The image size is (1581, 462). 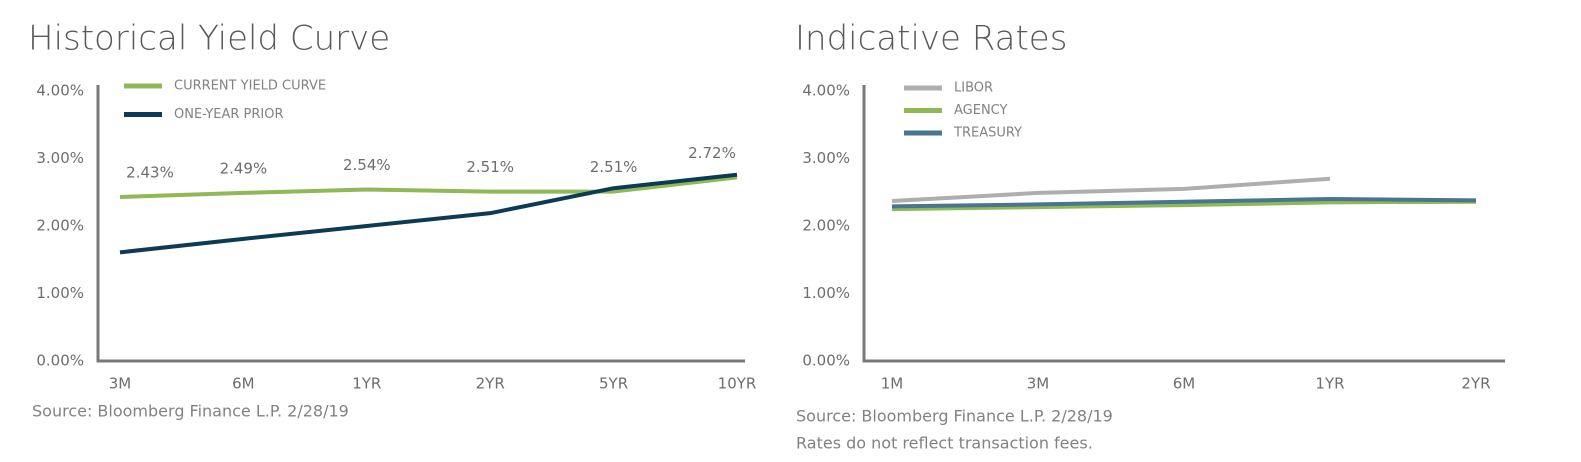 I want to click on legend-label: CURRENT YIELD CURVE, so click(x=250, y=86).